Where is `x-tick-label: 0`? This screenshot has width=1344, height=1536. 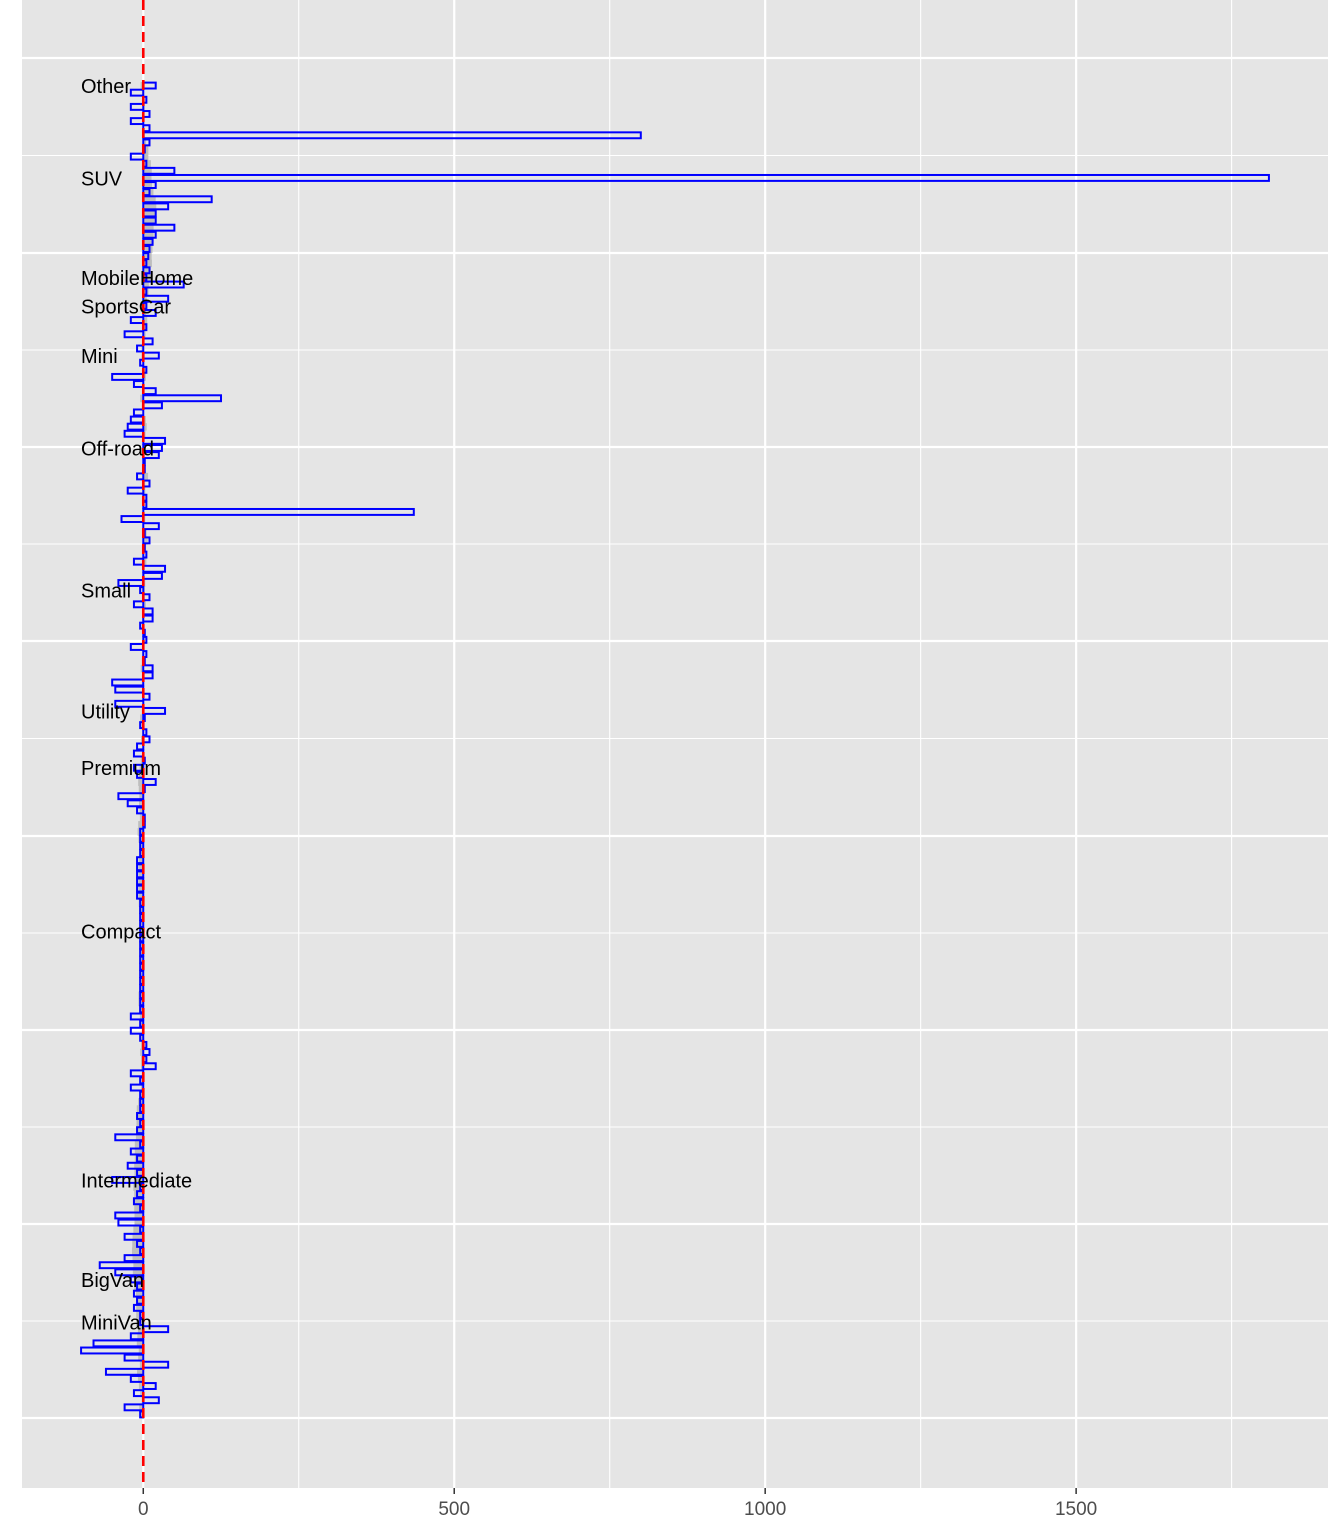
x-tick-label: 0 is located at coordinates (143, 1509).